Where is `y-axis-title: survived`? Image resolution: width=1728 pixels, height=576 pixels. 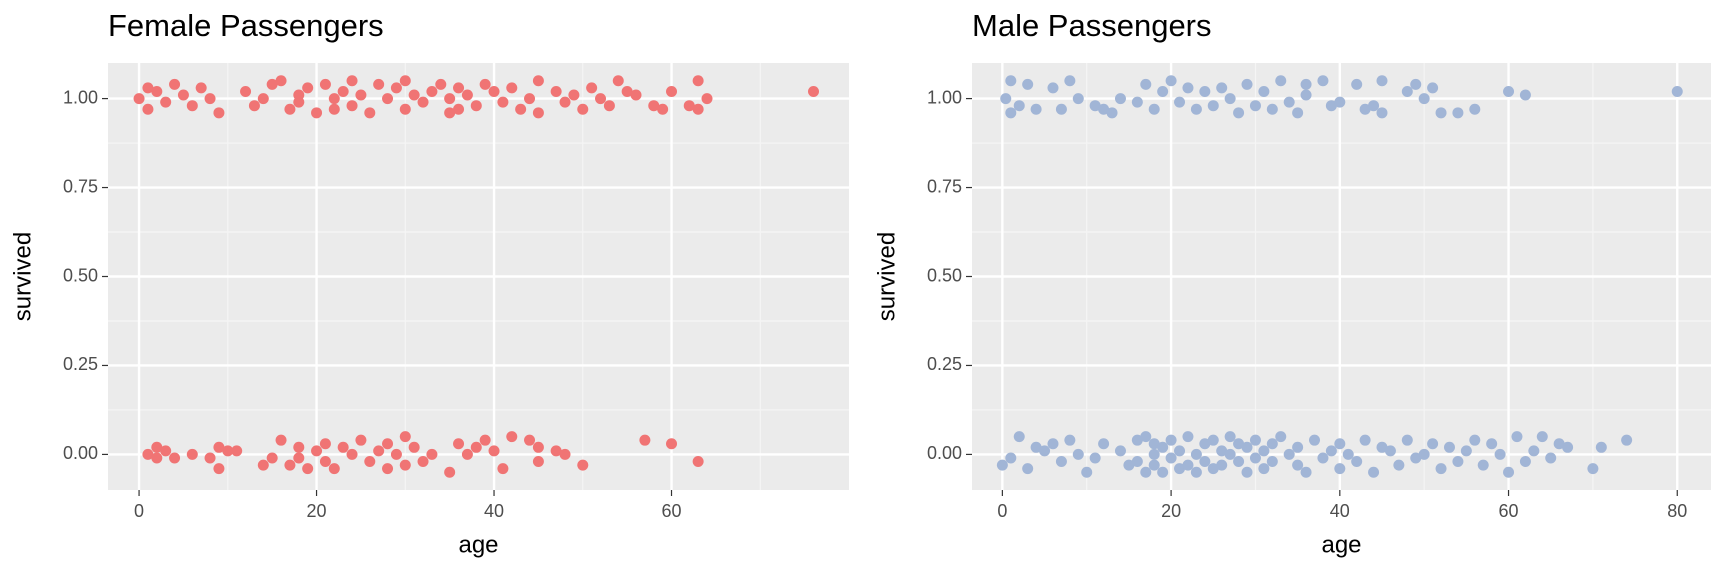
y-axis-title: survived is located at coordinates (22, 276).